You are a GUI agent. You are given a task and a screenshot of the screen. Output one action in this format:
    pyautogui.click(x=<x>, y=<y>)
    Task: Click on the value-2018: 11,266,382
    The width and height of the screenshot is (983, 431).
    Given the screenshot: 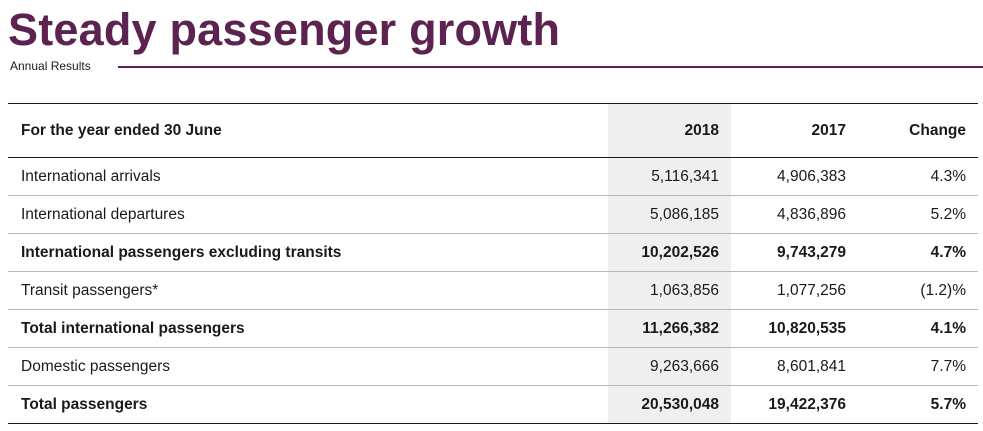 What is the action you would take?
    pyautogui.click(x=669, y=328)
    